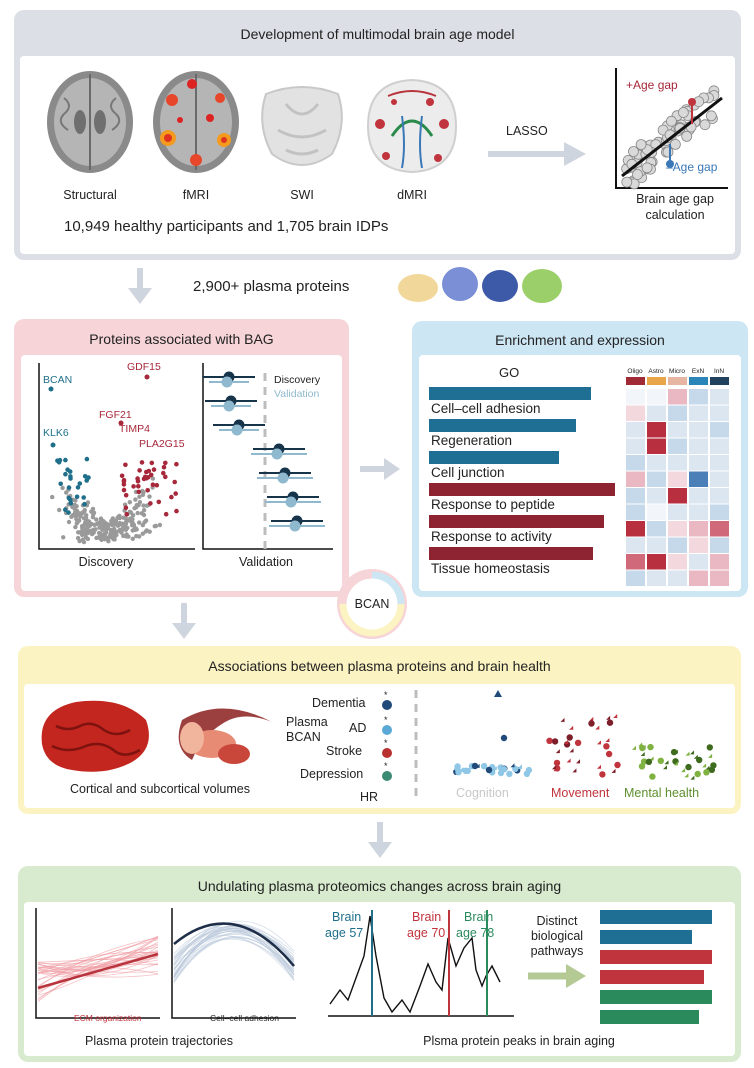 This screenshot has height=1068, width=754. I want to click on validation-estimate, so click(227, 382).